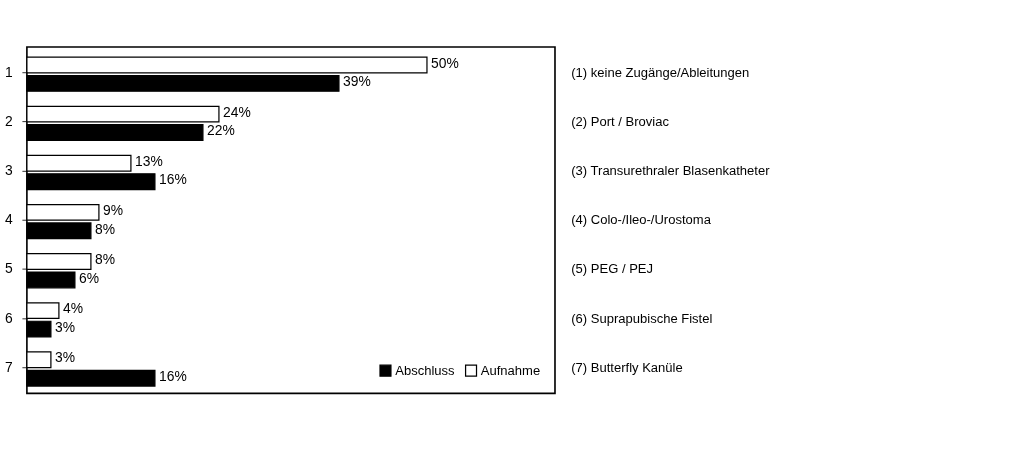 This screenshot has width=1035, height=457. What do you see at coordinates (8, 317) in the screenshot?
I see `y-tick-label: 6` at bounding box center [8, 317].